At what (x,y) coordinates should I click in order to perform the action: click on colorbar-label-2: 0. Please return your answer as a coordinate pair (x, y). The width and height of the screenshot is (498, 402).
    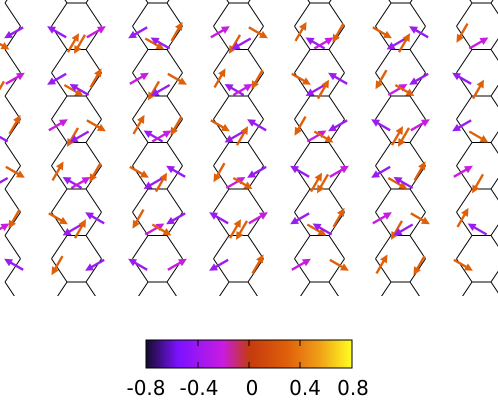
    Looking at the image, I should click on (252, 388).